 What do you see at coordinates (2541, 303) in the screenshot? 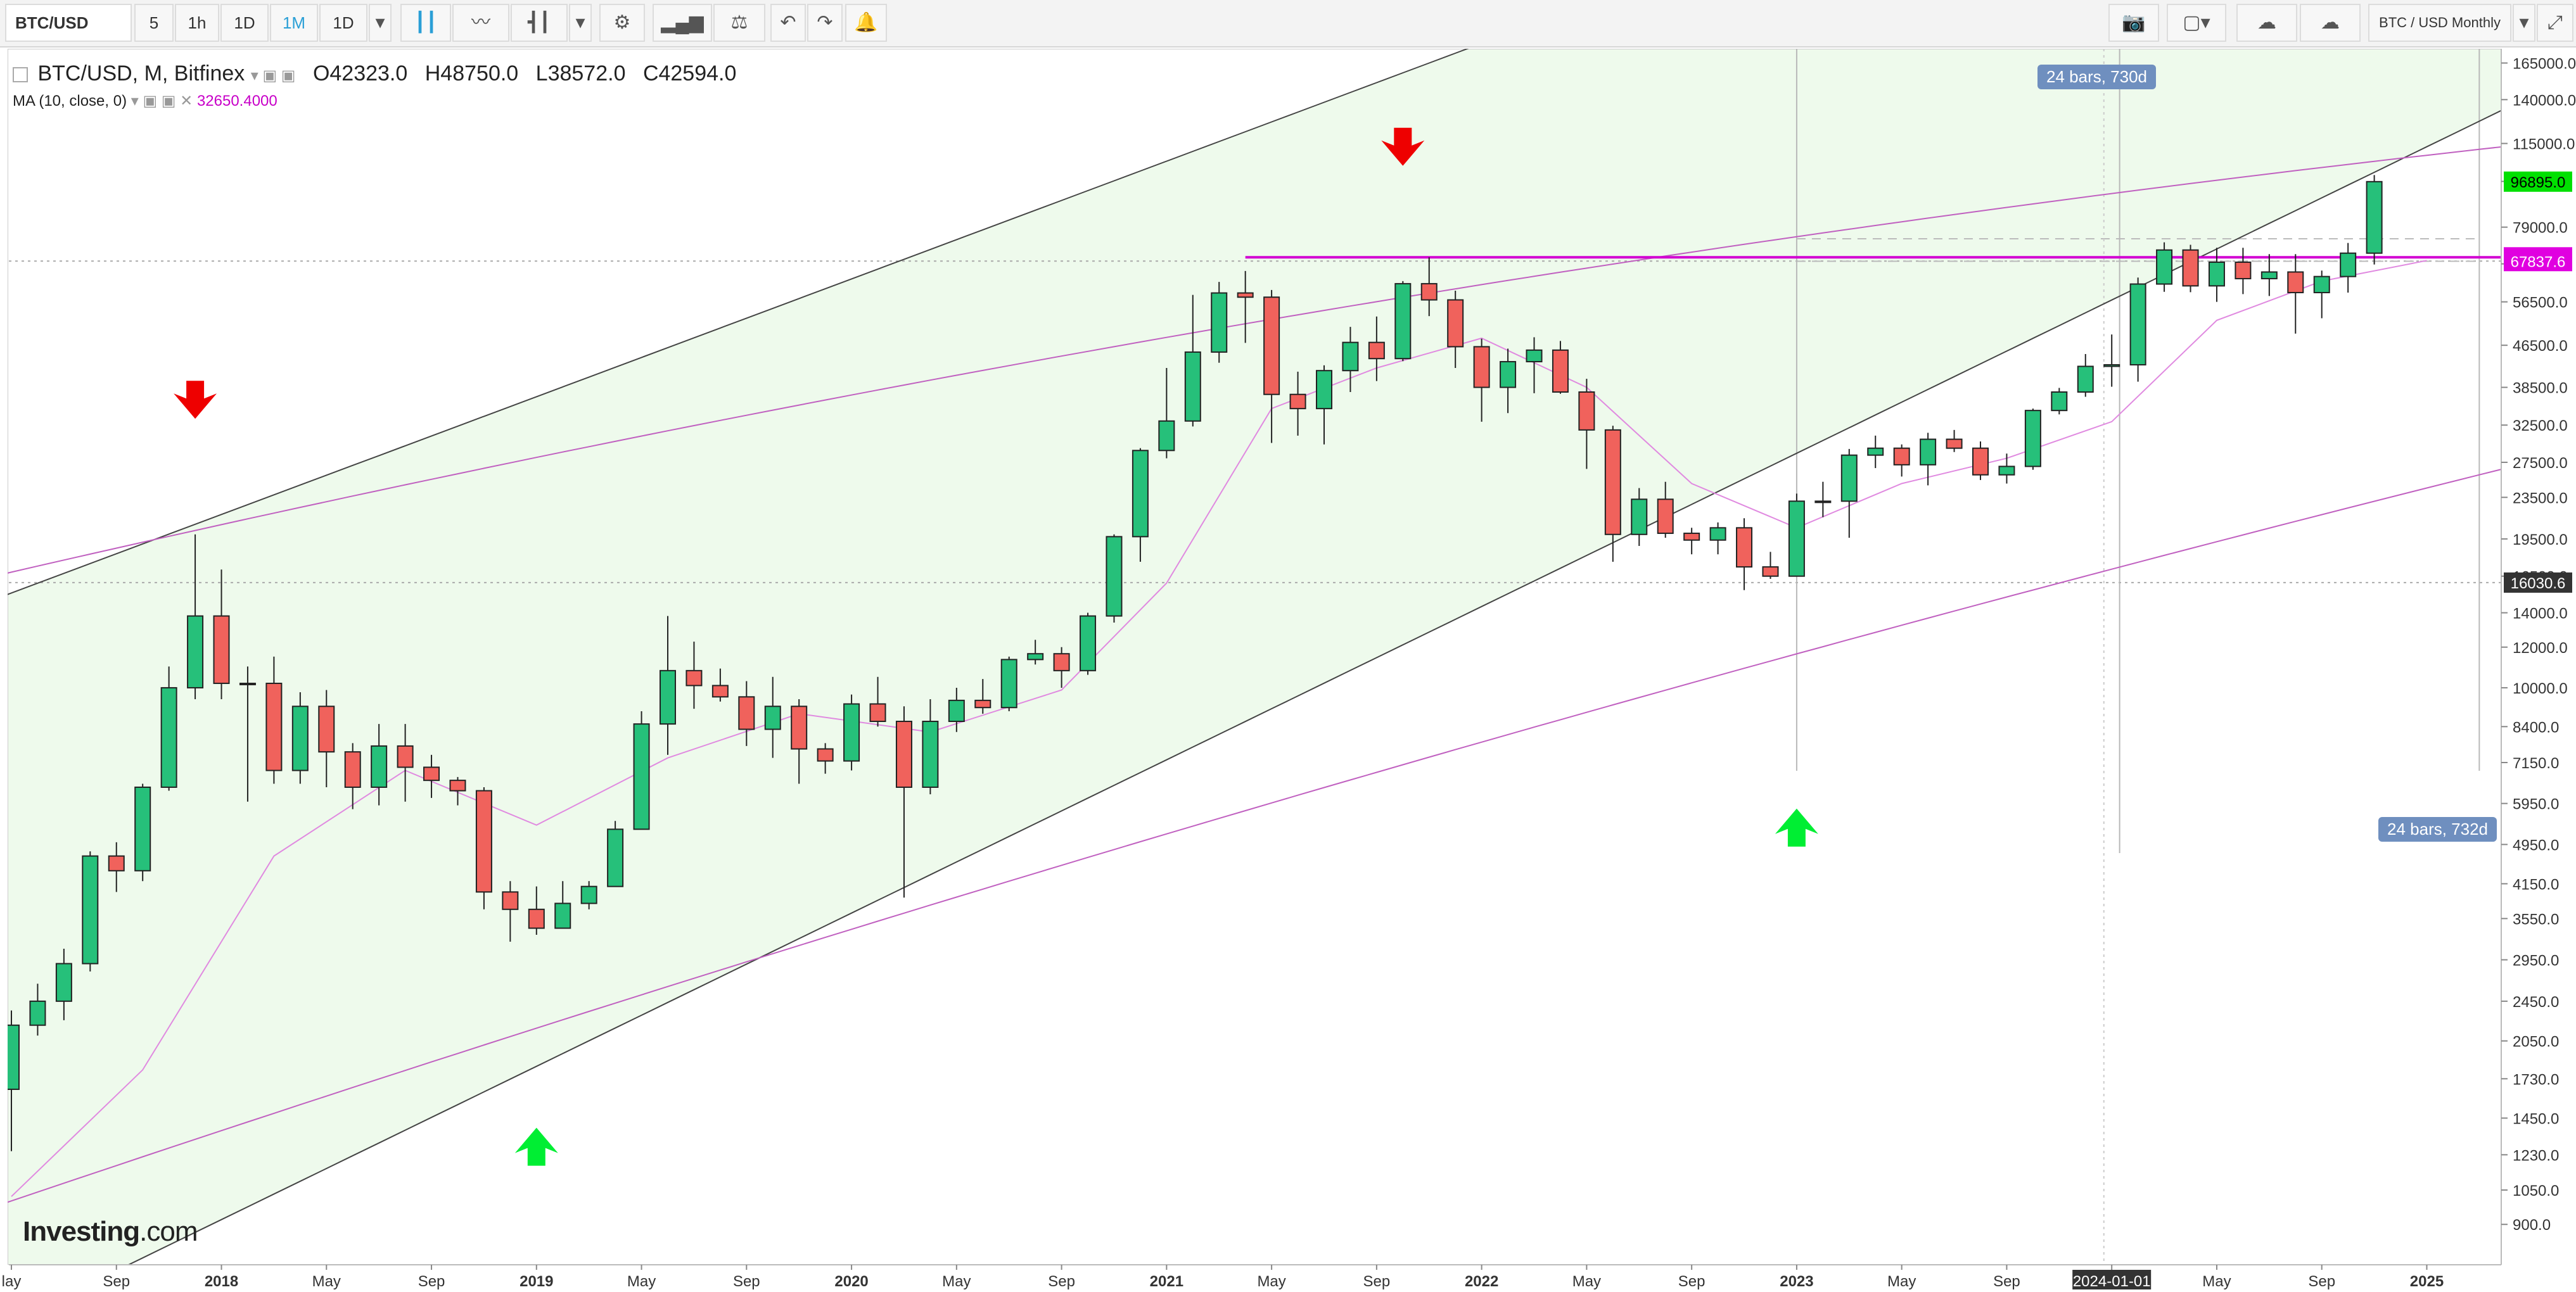
I see `y-tick-label: 56500.0` at bounding box center [2541, 303].